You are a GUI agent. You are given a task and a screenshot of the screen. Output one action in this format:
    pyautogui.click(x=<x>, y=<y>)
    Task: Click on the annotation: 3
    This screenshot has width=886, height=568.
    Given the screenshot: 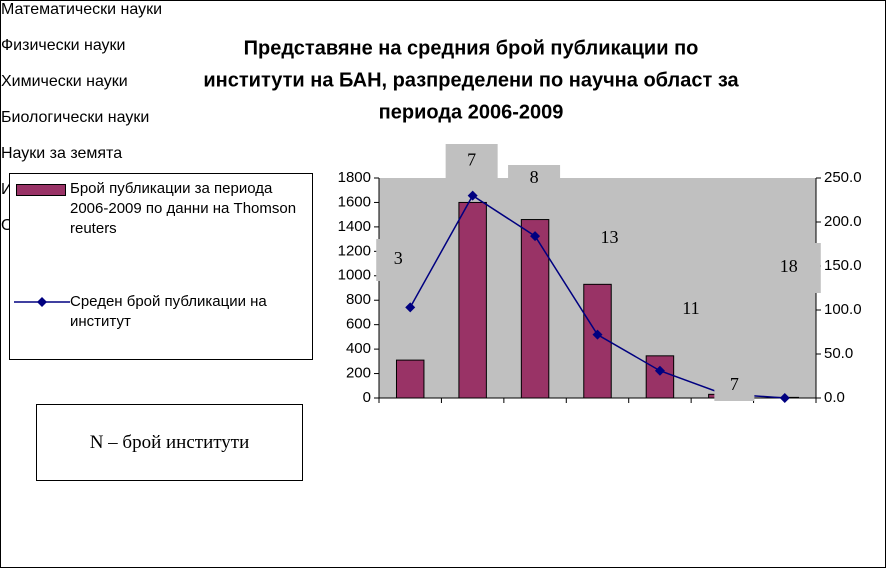 What is the action you would take?
    pyautogui.click(x=398, y=258)
    